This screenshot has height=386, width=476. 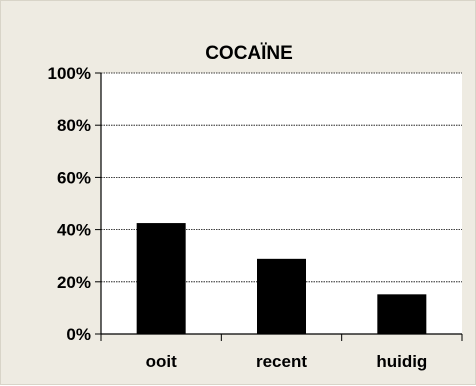 I want to click on y-tick-label: 0%, so click(x=78, y=334).